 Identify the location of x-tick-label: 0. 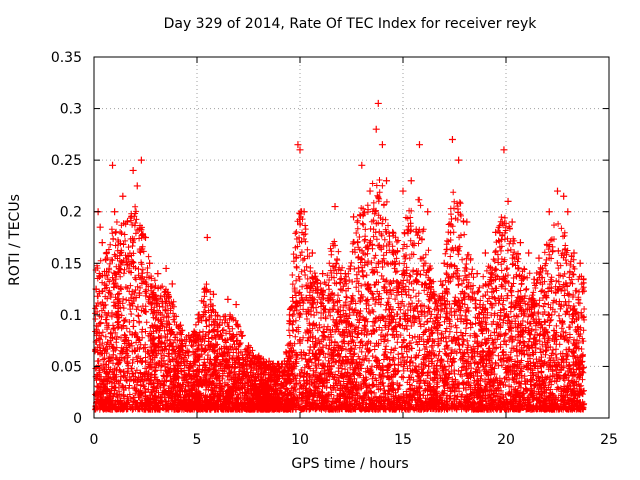
(94, 440).